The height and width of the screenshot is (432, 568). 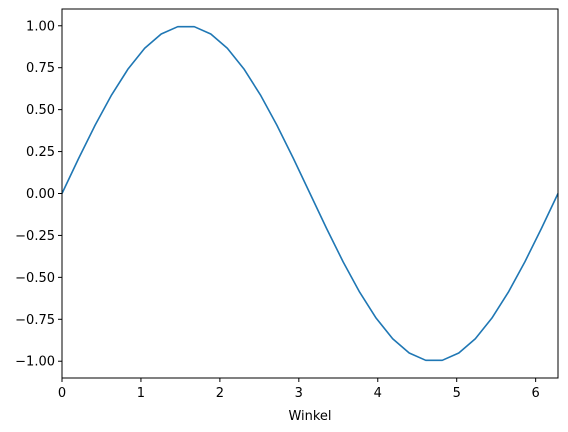 What do you see at coordinates (536, 393) in the screenshot?
I see `x-tick-label: 6` at bounding box center [536, 393].